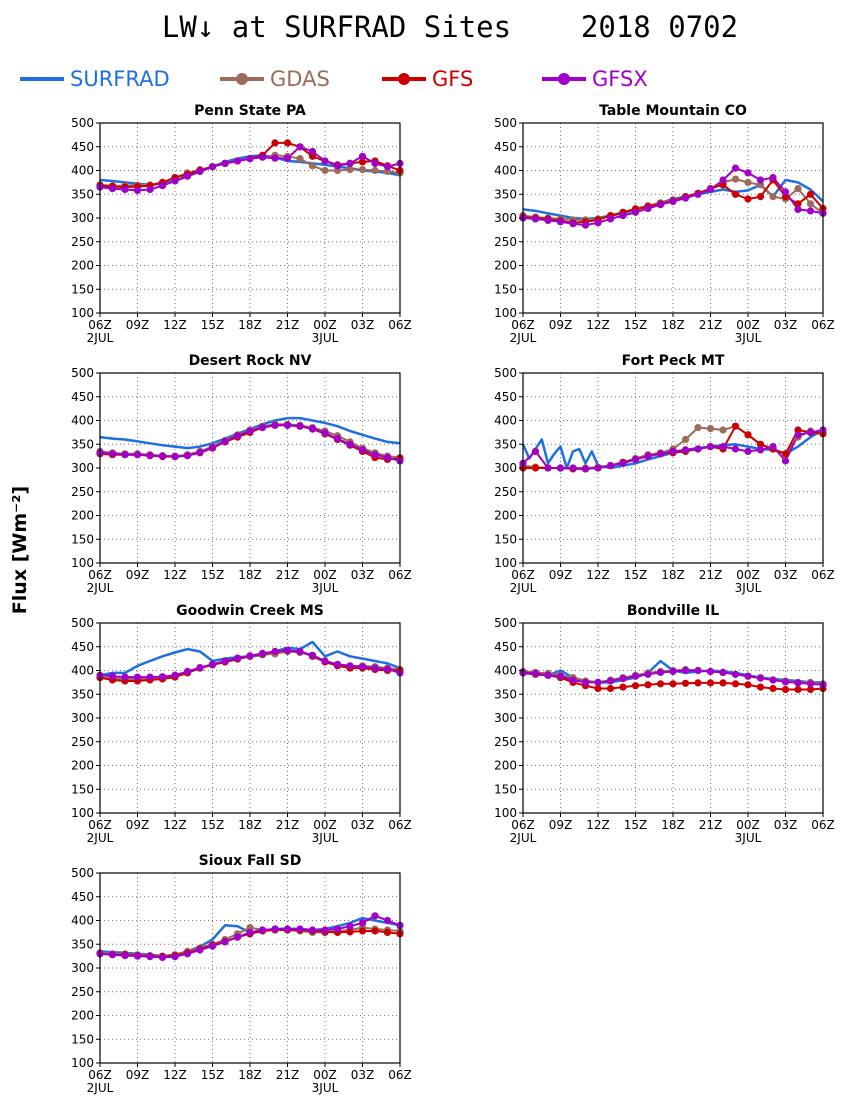 Image resolution: width=850 pixels, height=1100 pixels. I want to click on x-tick-label: 00Z, so click(325, 1075).